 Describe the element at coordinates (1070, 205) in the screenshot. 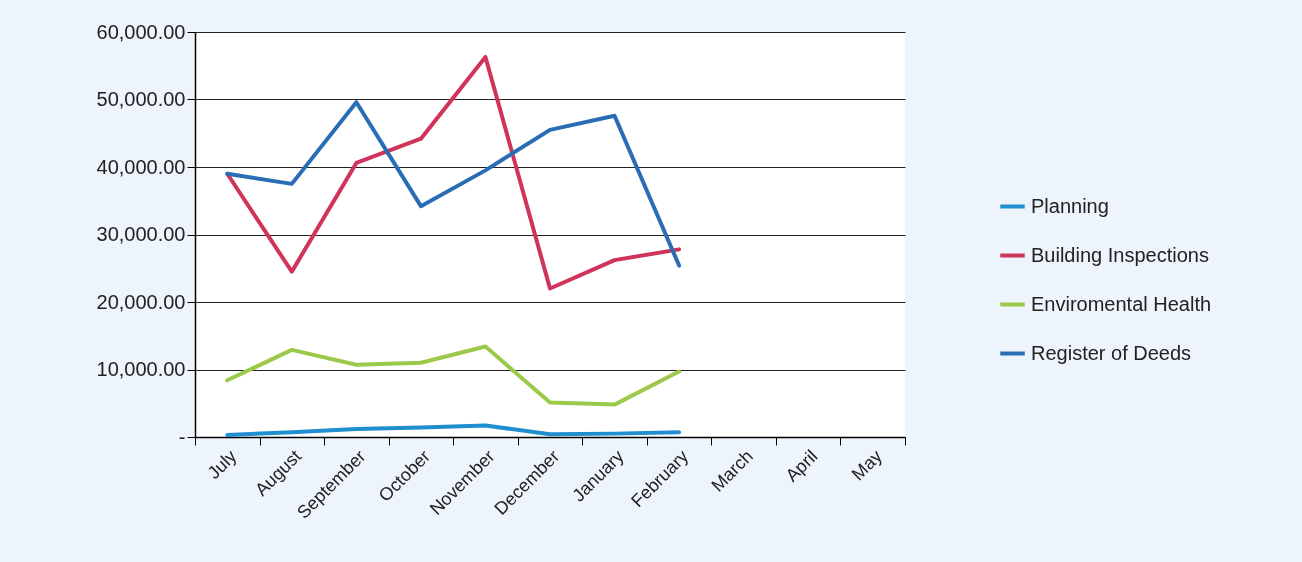

I see `legend-label: Planning` at that location.